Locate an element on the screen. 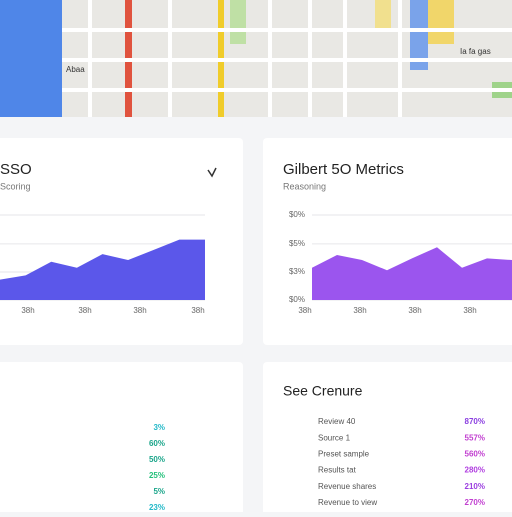  row-label: Revenue to view is located at coordinates (347, 502).